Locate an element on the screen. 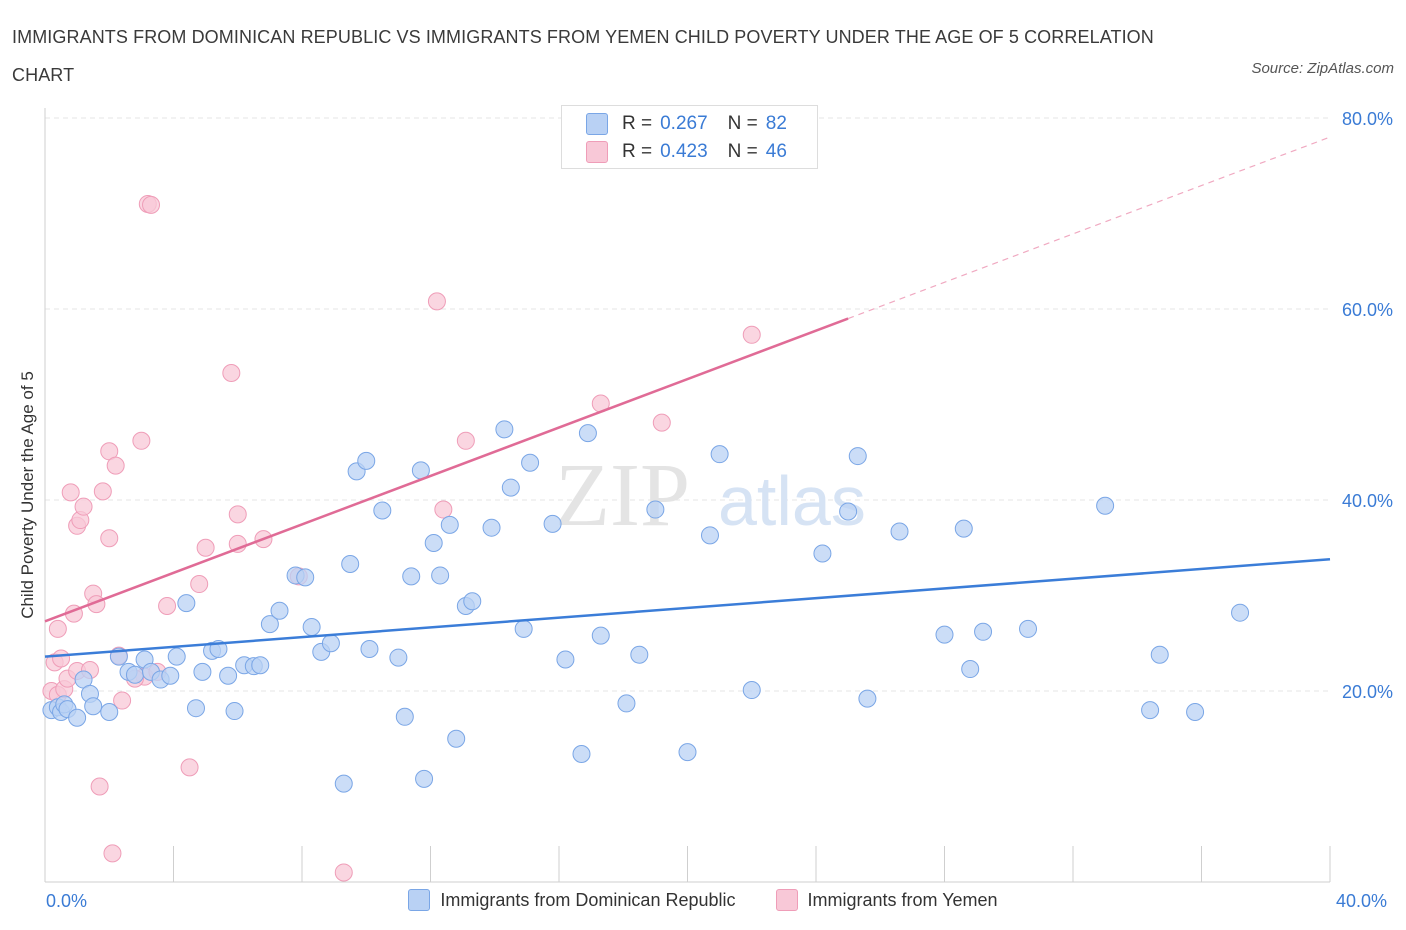  yemen-trend-extension is located at coordinates (1089, 228).